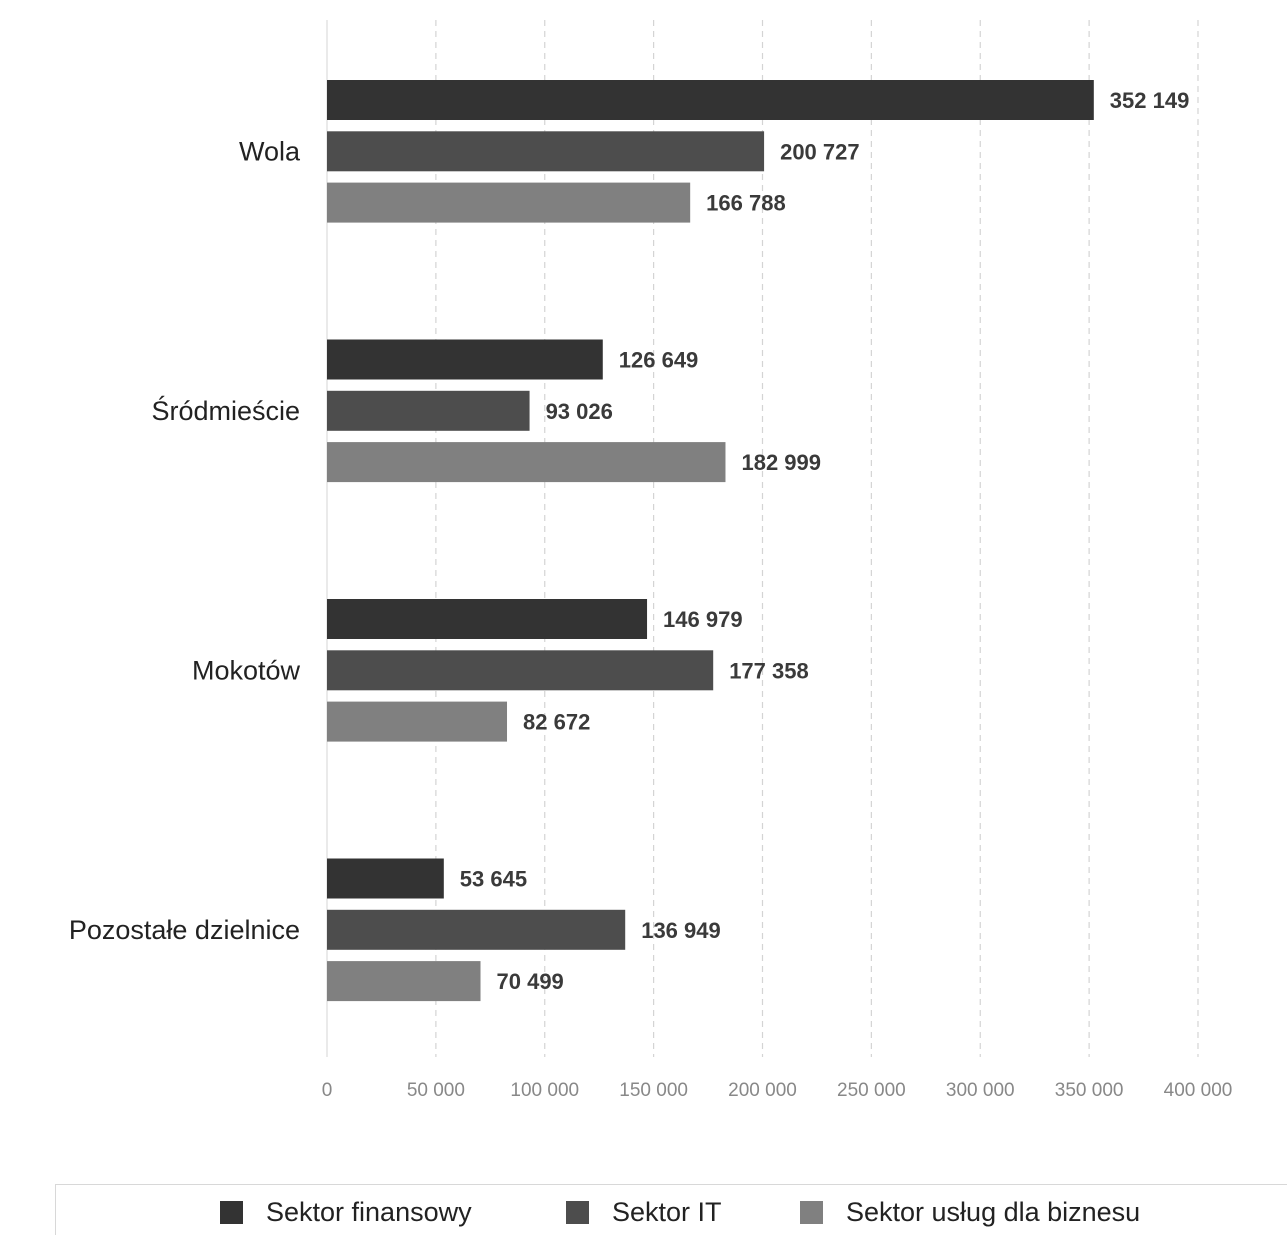  I want to click on data-label: 82 672, so click(556, 722).